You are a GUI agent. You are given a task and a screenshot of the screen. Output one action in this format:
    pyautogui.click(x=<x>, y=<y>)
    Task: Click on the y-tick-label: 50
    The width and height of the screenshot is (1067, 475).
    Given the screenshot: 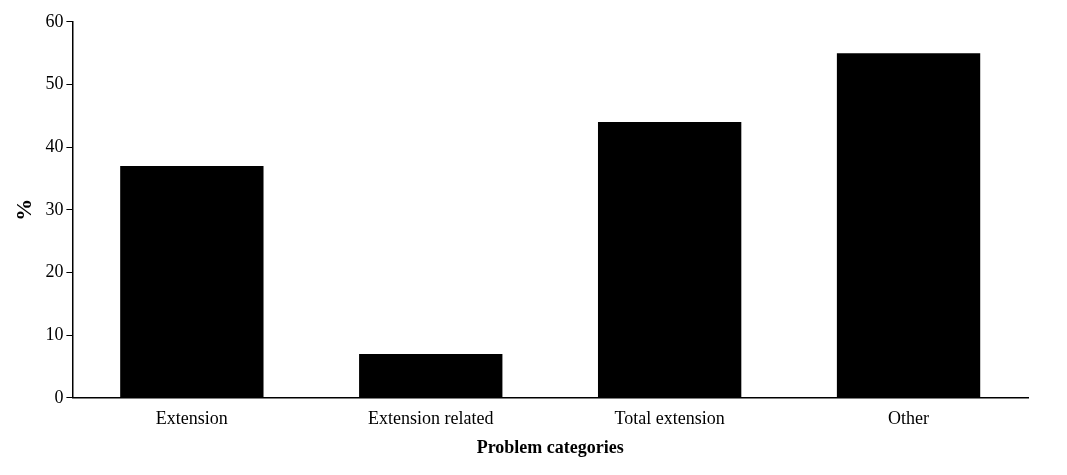 What is the action you would take?
    pyautogui.click(x=54, y=83)
    